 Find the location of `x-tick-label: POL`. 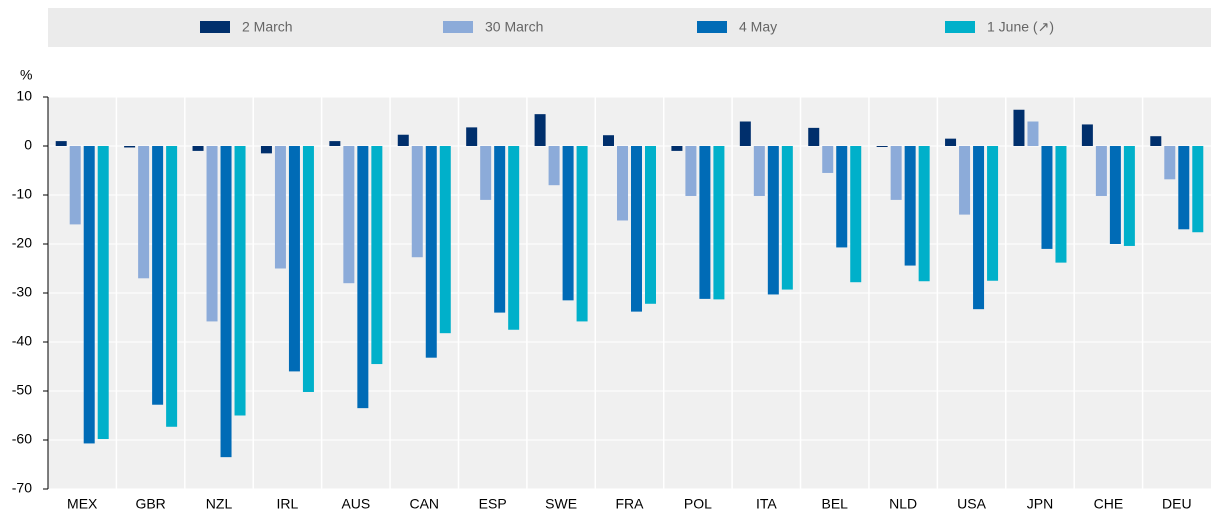

x-tick-label: POL is located at coordinates (698, 504).